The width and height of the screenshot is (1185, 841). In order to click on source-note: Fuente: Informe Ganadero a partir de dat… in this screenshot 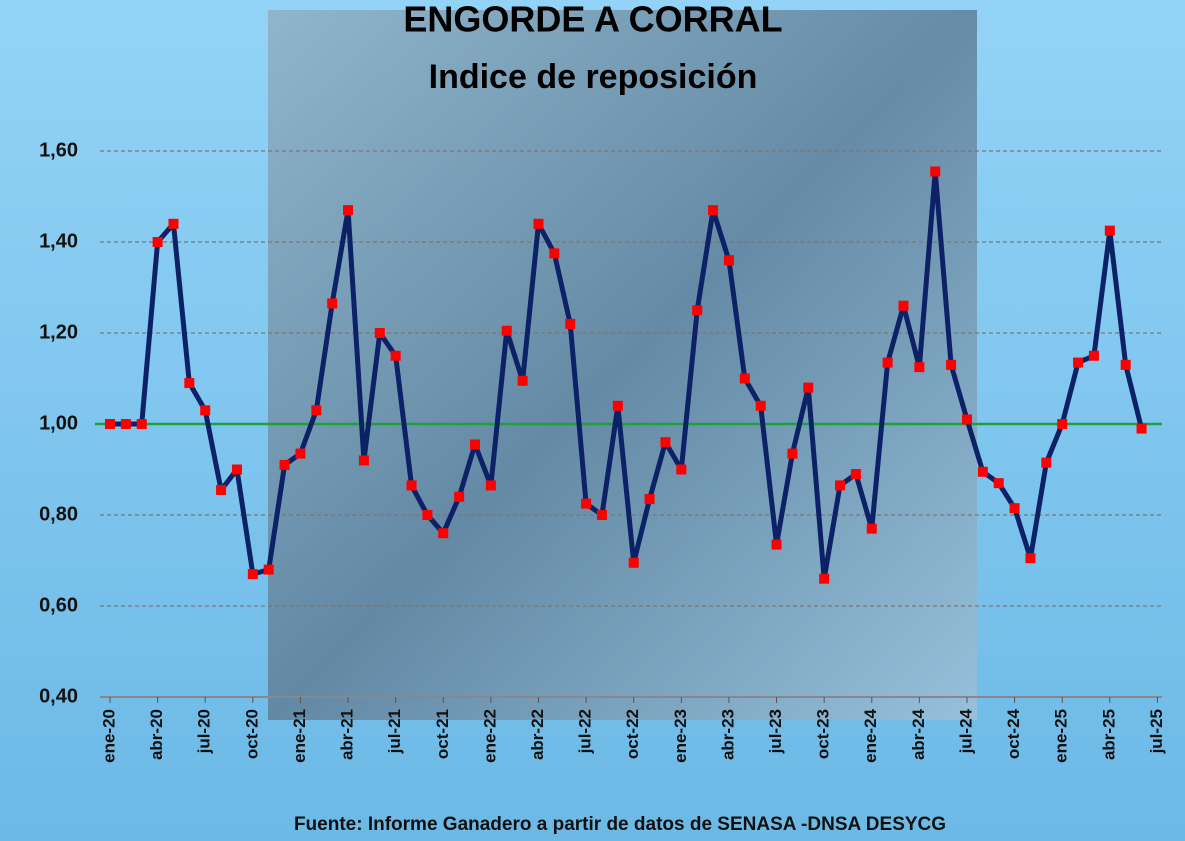, I will do `click(620, 824)`.